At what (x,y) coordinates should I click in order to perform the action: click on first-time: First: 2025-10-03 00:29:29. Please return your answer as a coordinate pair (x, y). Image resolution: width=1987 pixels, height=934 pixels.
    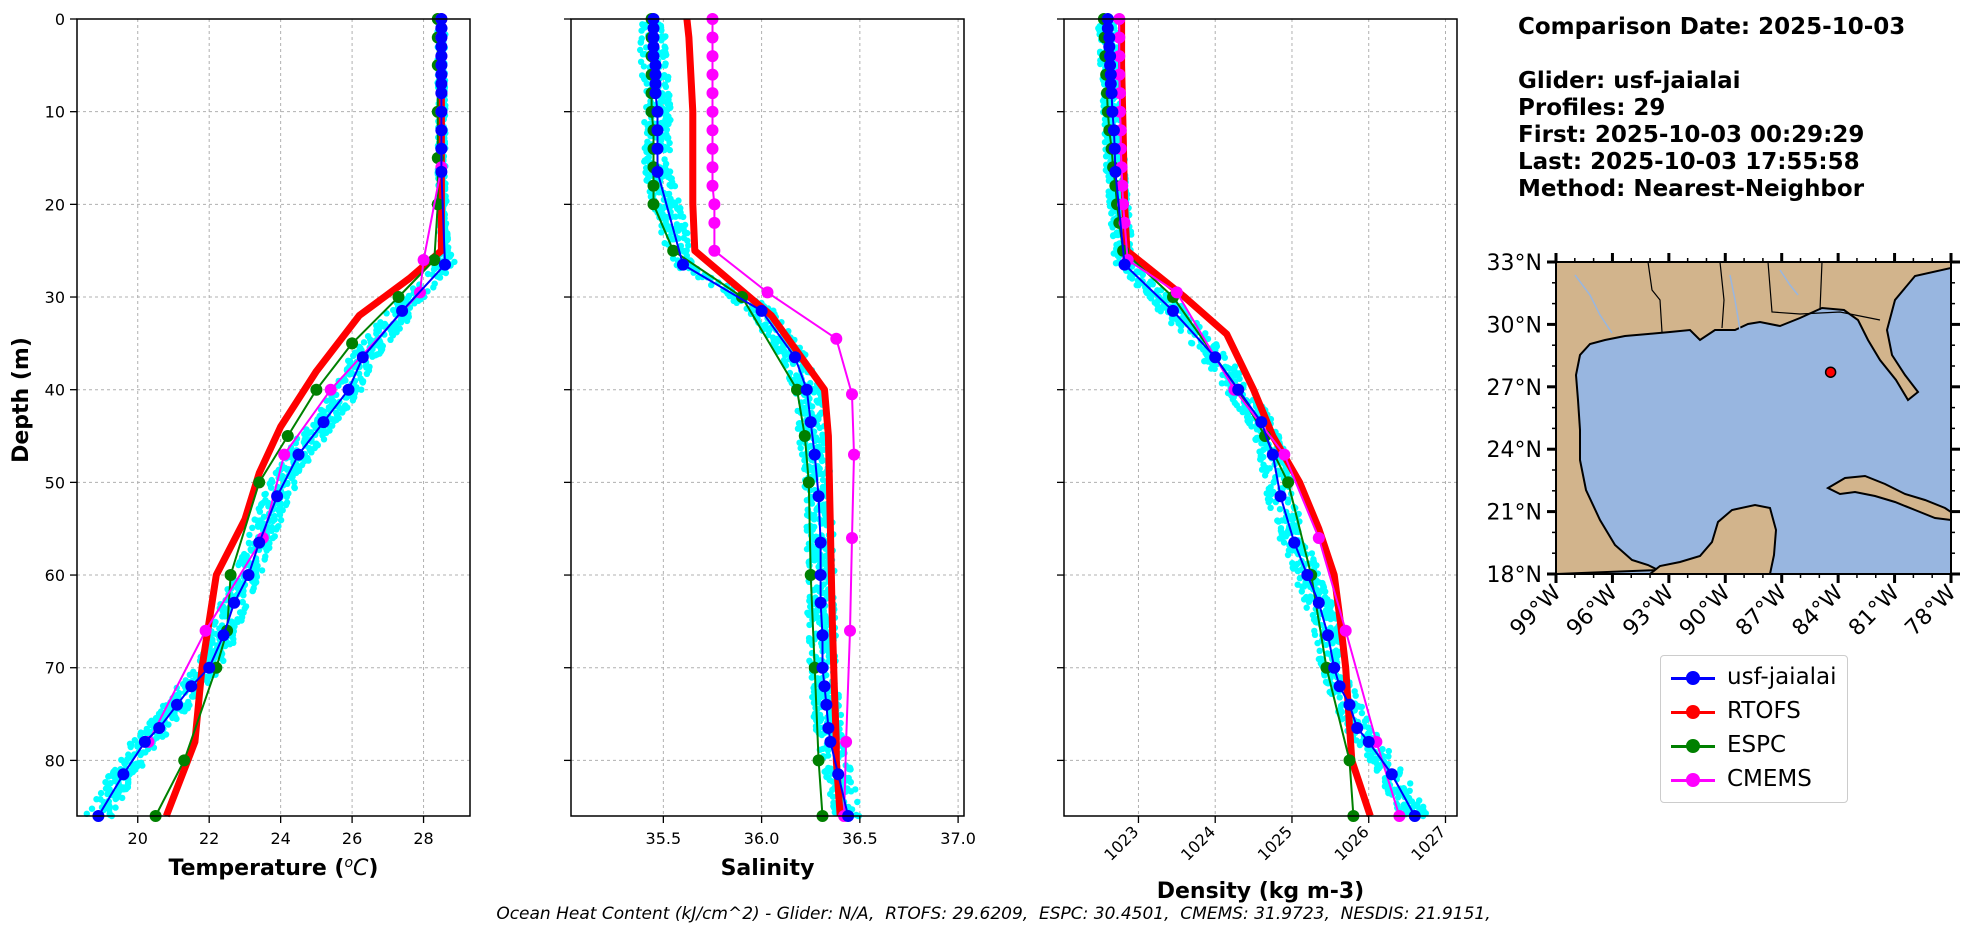
    Looking at the image, I should click on (1691, 135).